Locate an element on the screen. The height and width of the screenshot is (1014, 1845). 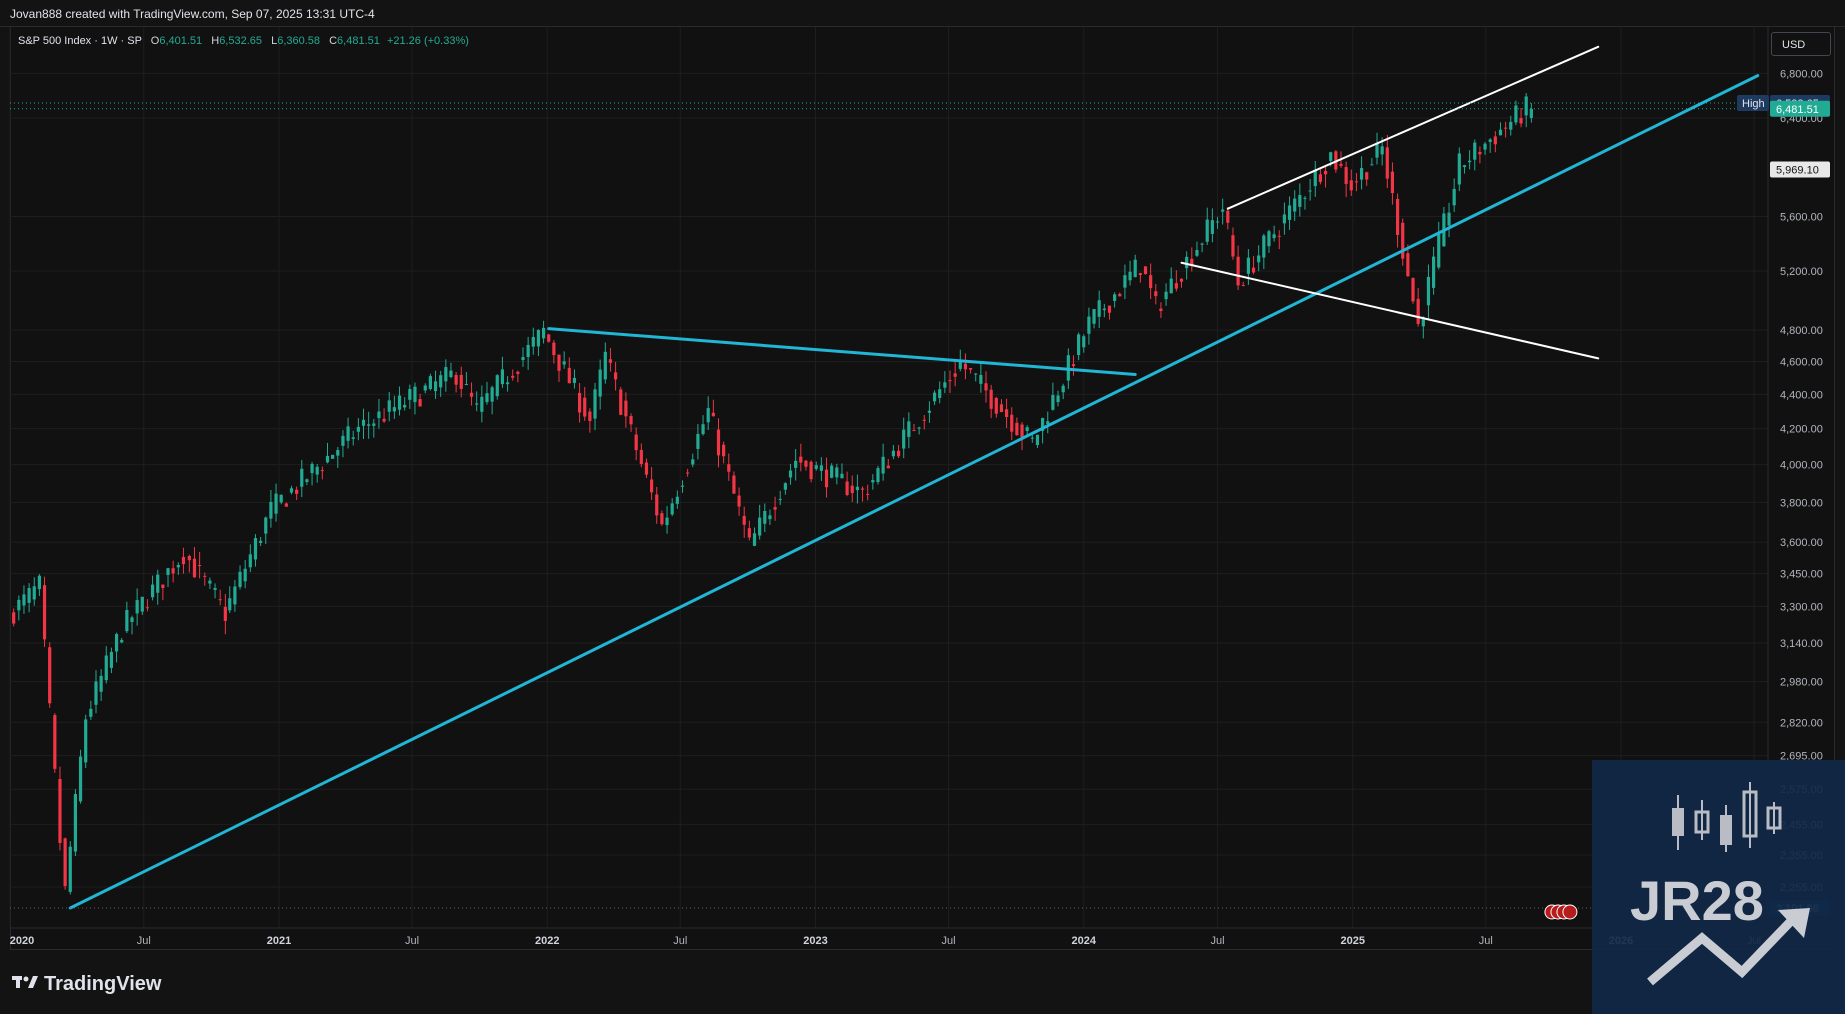
time-tick-label: 2025 is located at coordinates (1353, 941).